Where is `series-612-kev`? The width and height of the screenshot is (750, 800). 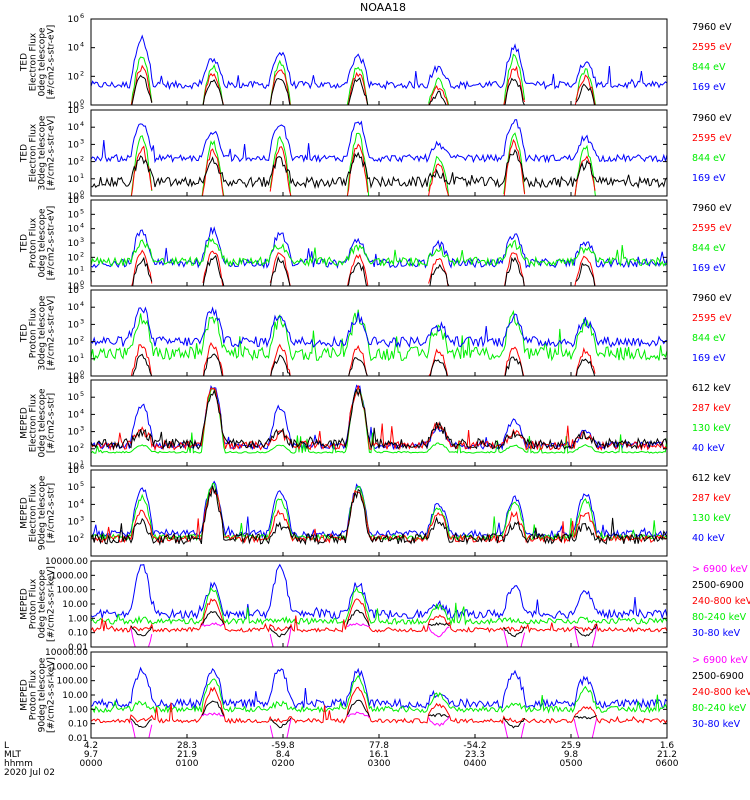 series-612-kev is located at coordinates (379, 419).